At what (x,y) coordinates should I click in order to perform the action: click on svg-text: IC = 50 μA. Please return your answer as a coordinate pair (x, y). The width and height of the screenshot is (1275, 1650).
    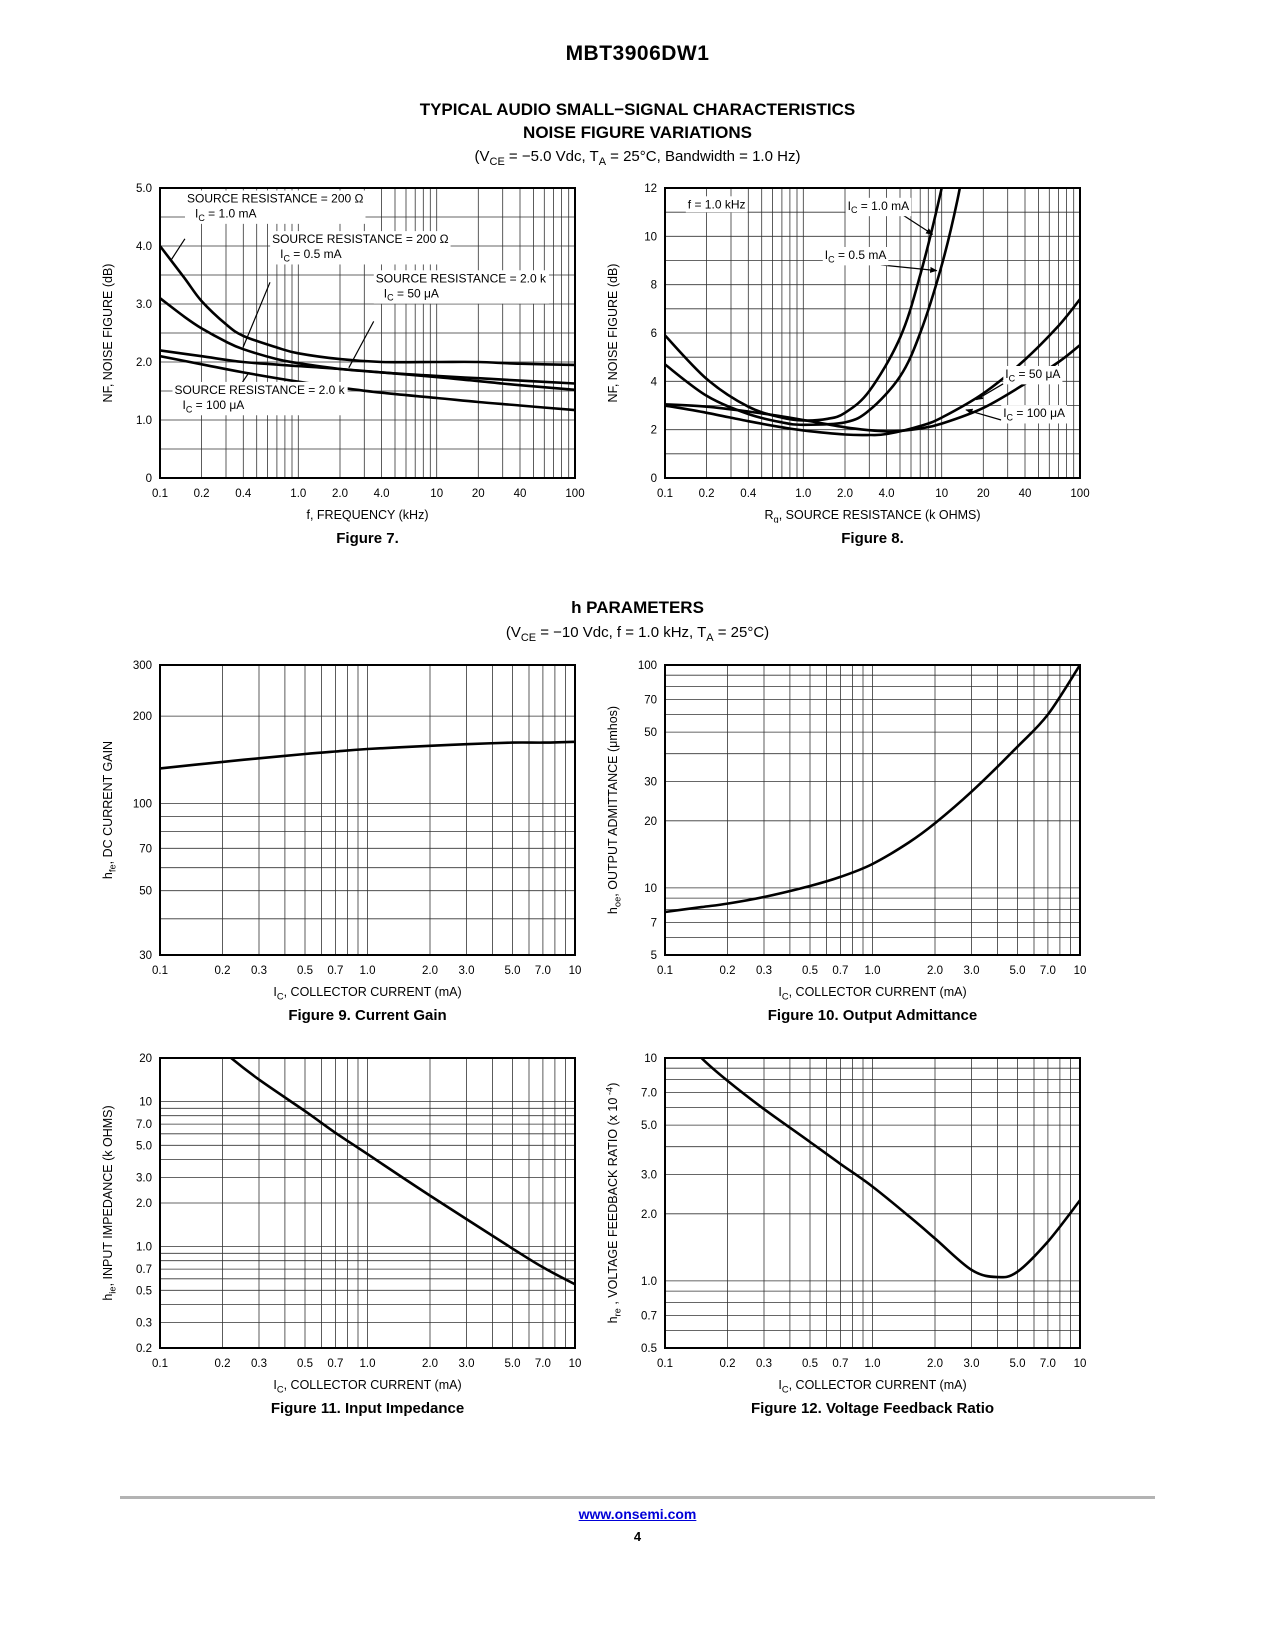
    Looking at the image, I should click on (411, 294).